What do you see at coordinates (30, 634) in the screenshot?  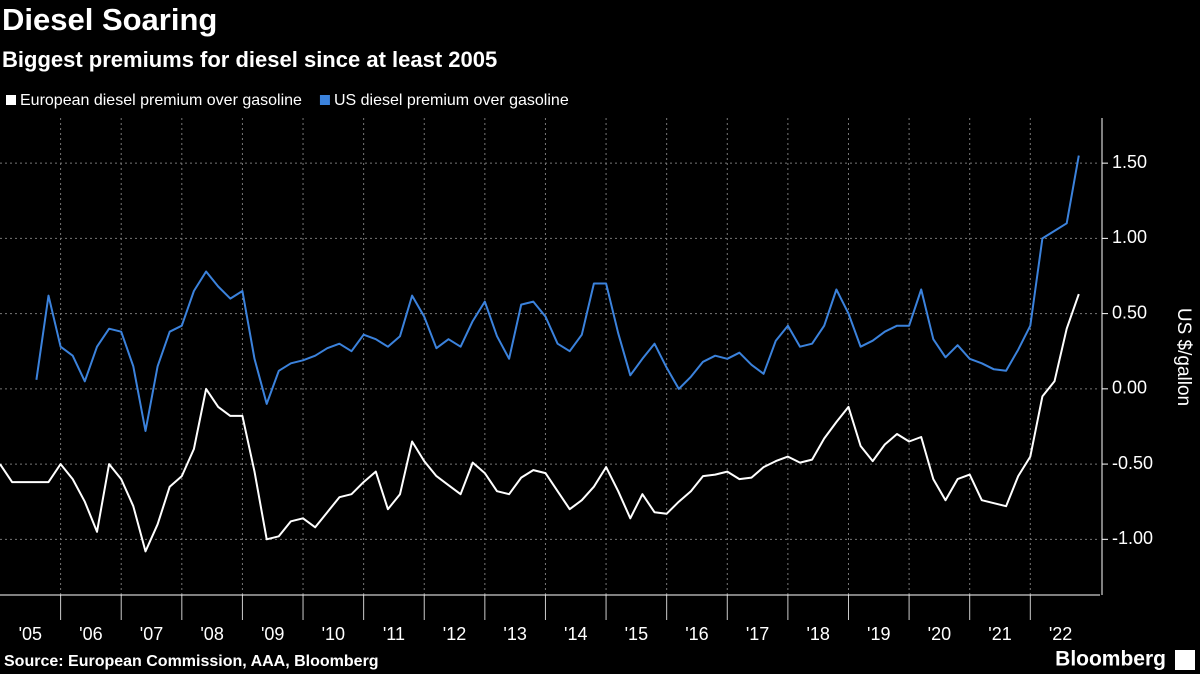 I see `x-tick-label: '05` at bounding box center [30, 634].